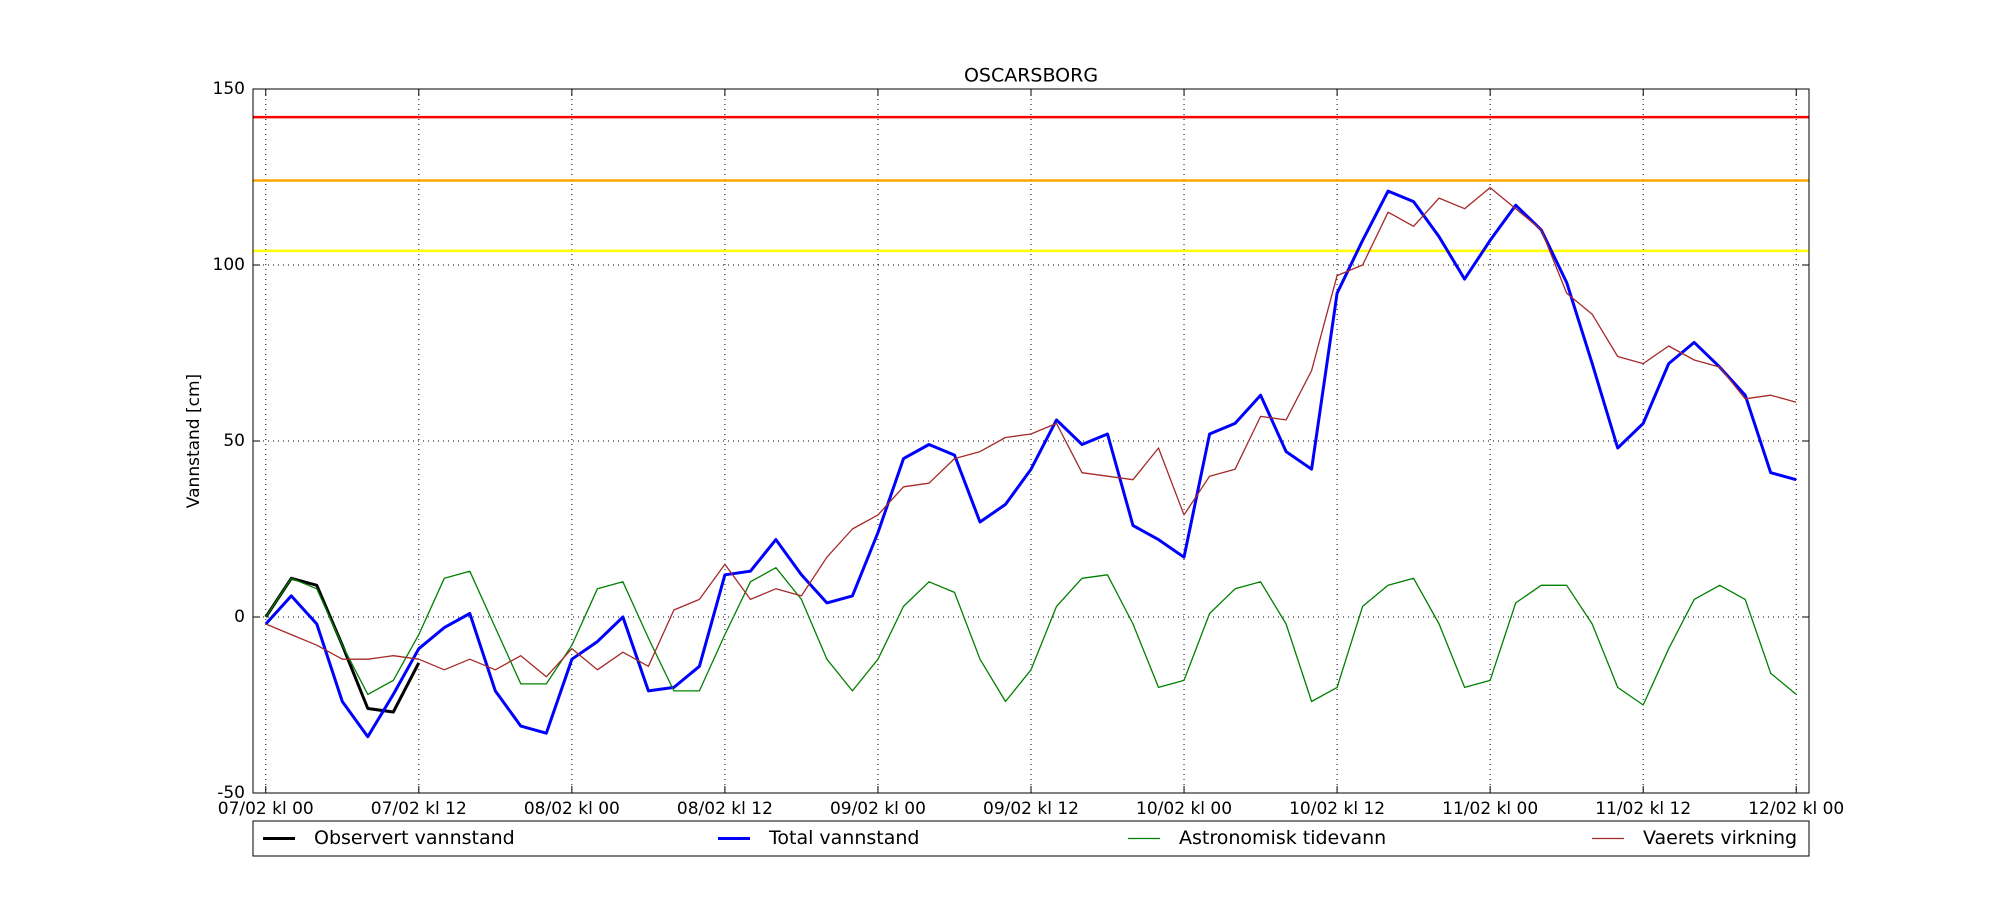 This screenshot has width=2000, height=900. Describe the element at coordinates (234, 441) in the screenshot. I see `y-tick-label: 50` at that location.